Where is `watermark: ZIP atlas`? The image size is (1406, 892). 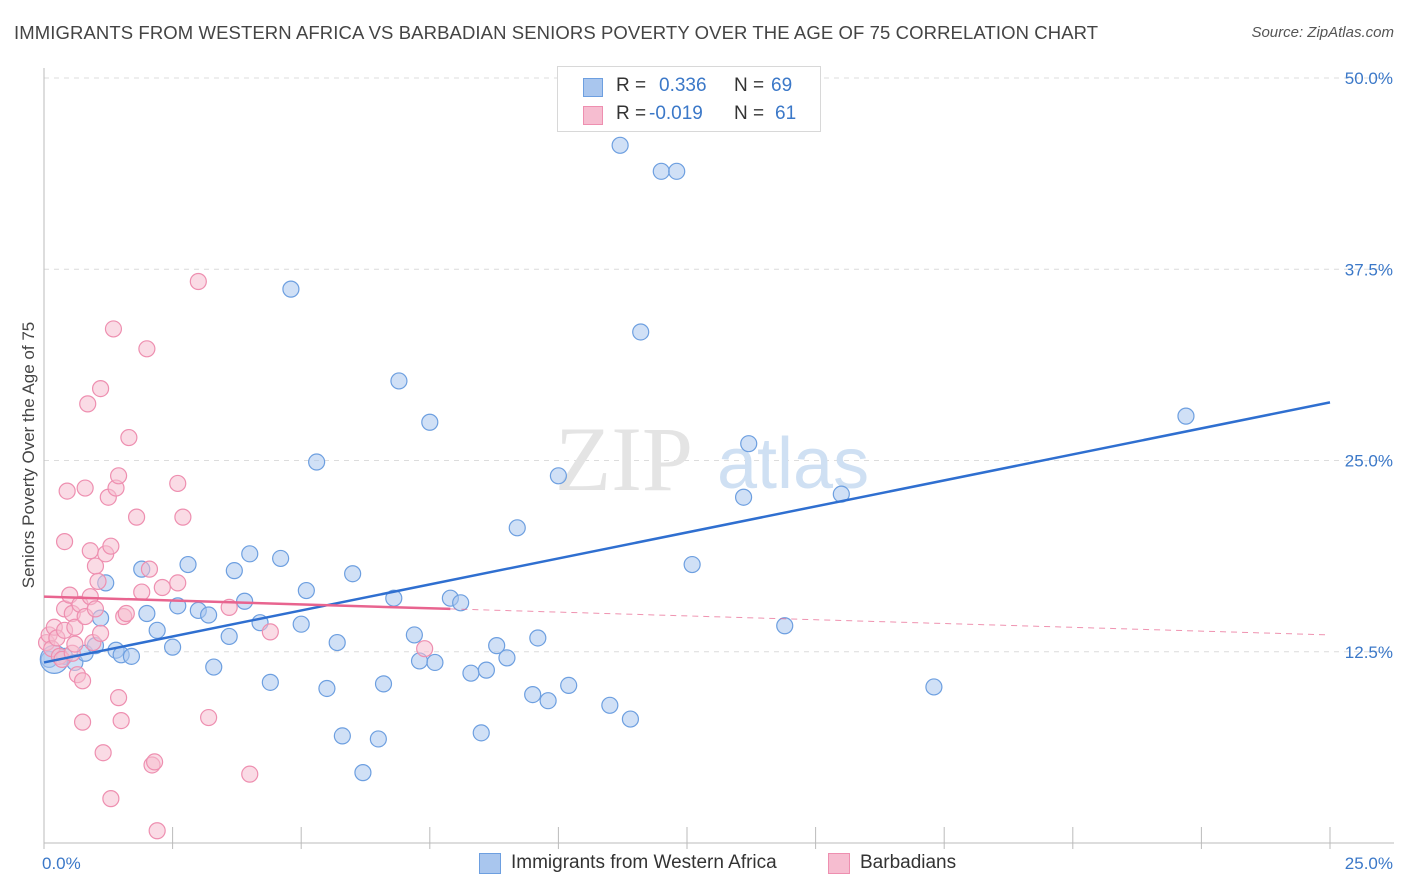 watermark: ZIP atlas is located at coordinates (712, 459).